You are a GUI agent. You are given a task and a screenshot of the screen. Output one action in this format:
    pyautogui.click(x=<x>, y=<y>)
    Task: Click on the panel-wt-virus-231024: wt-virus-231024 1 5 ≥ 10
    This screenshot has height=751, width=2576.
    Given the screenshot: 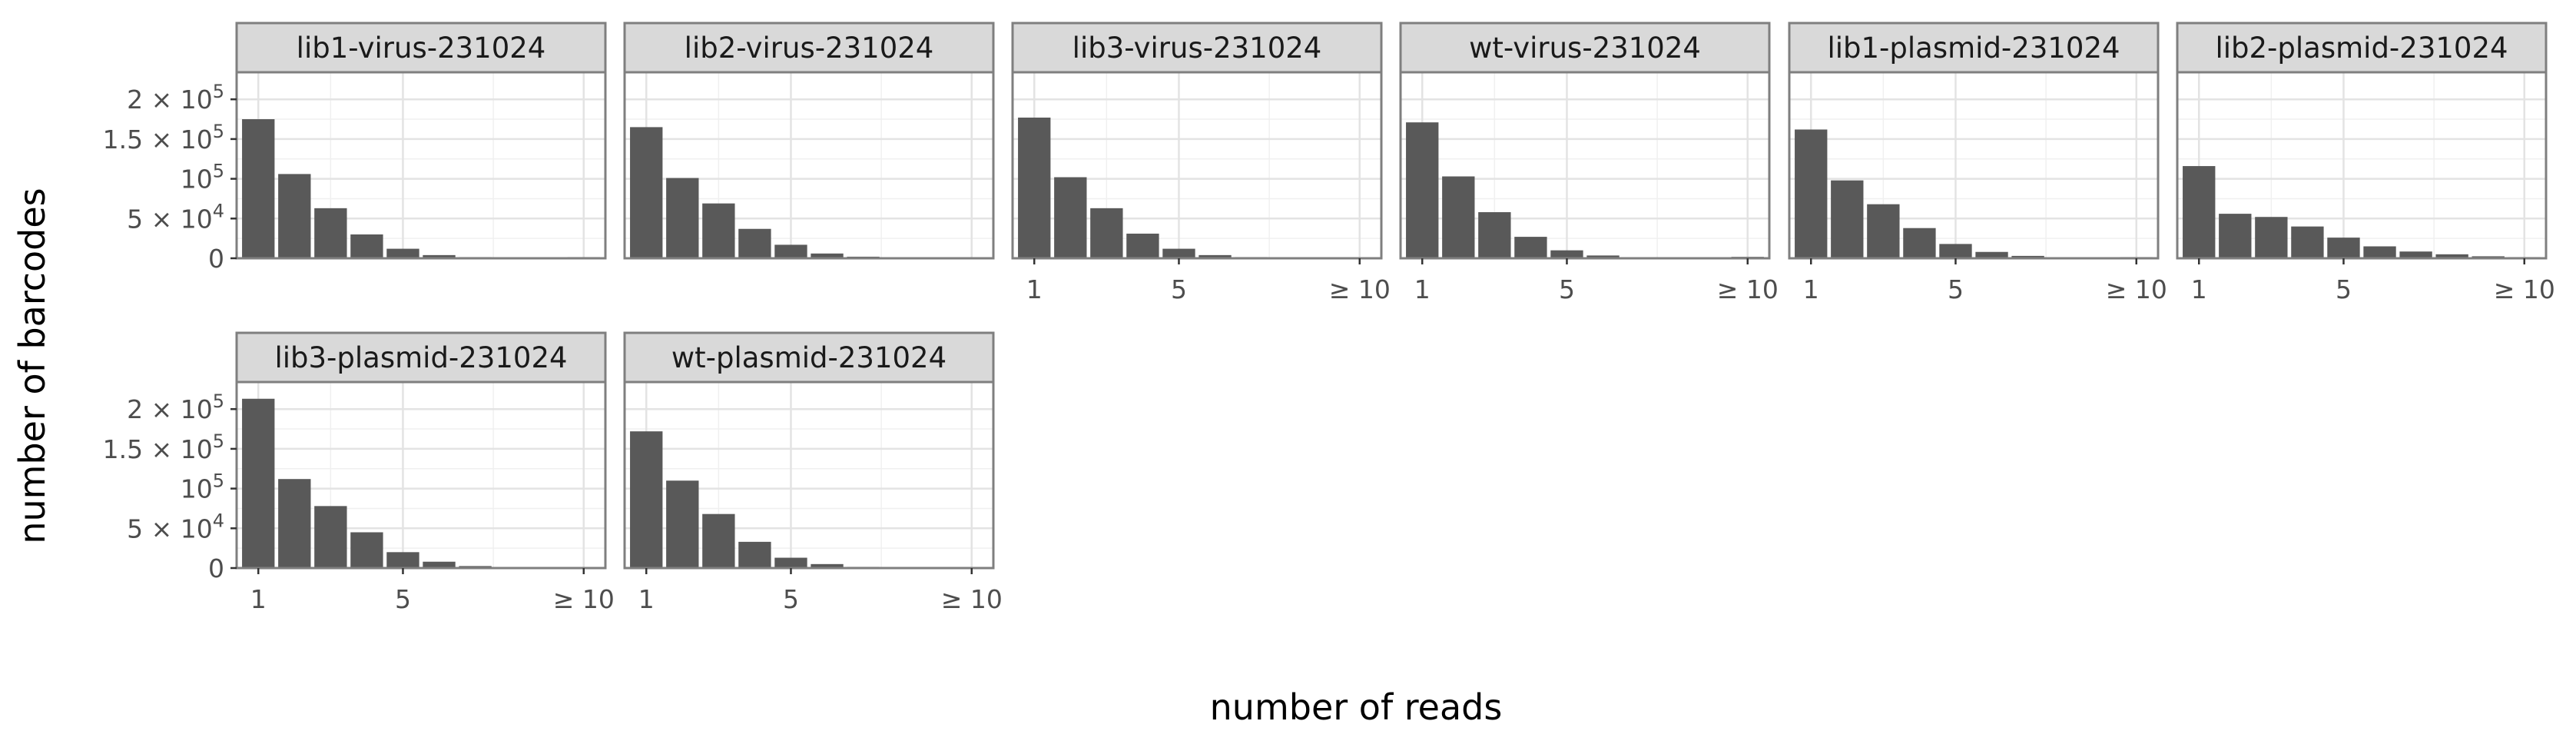 What is the action you would take?
    pyautogui.click(x=1589, y=163)
    